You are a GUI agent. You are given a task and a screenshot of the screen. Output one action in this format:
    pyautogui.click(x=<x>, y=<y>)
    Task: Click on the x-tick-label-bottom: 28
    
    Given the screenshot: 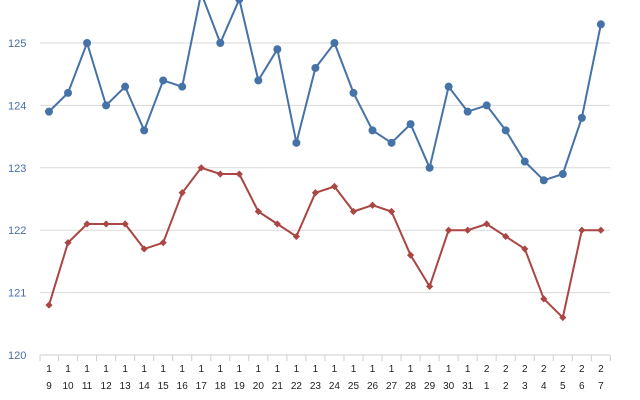 What is the action you would take?
    pyautogui.click(x=411, y=386)
    